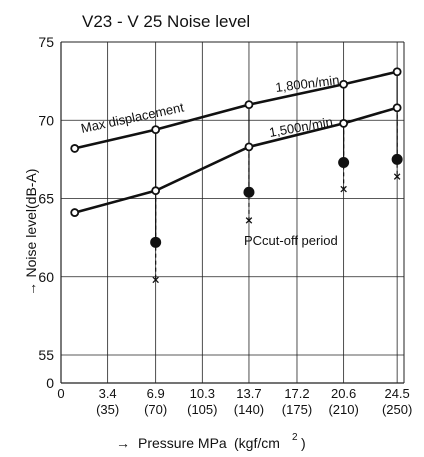  What do you see at coordinates (31, 289) in the screenshot?
I see `y-axis-arrow: →` at bounding box center [31, 289].